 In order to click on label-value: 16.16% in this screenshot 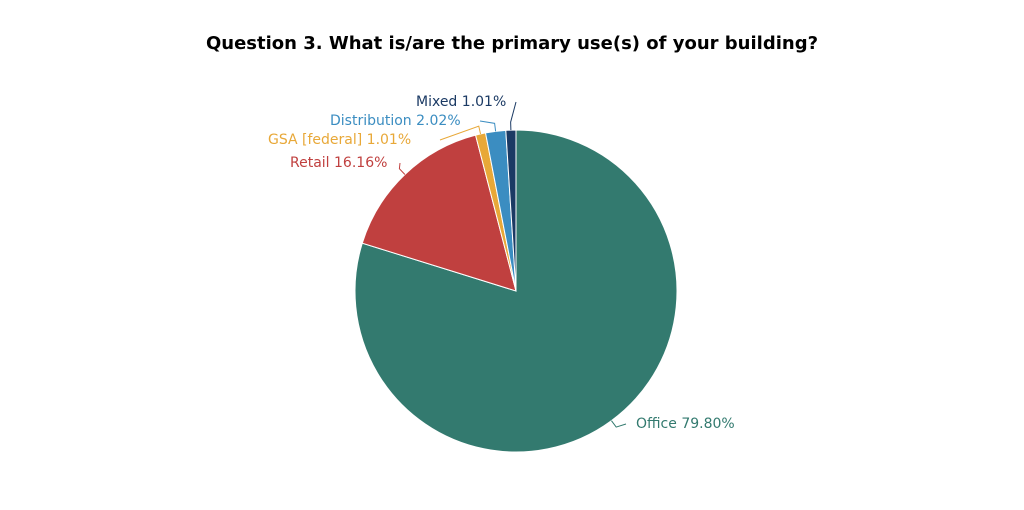, I will do `click(360, 163)`.